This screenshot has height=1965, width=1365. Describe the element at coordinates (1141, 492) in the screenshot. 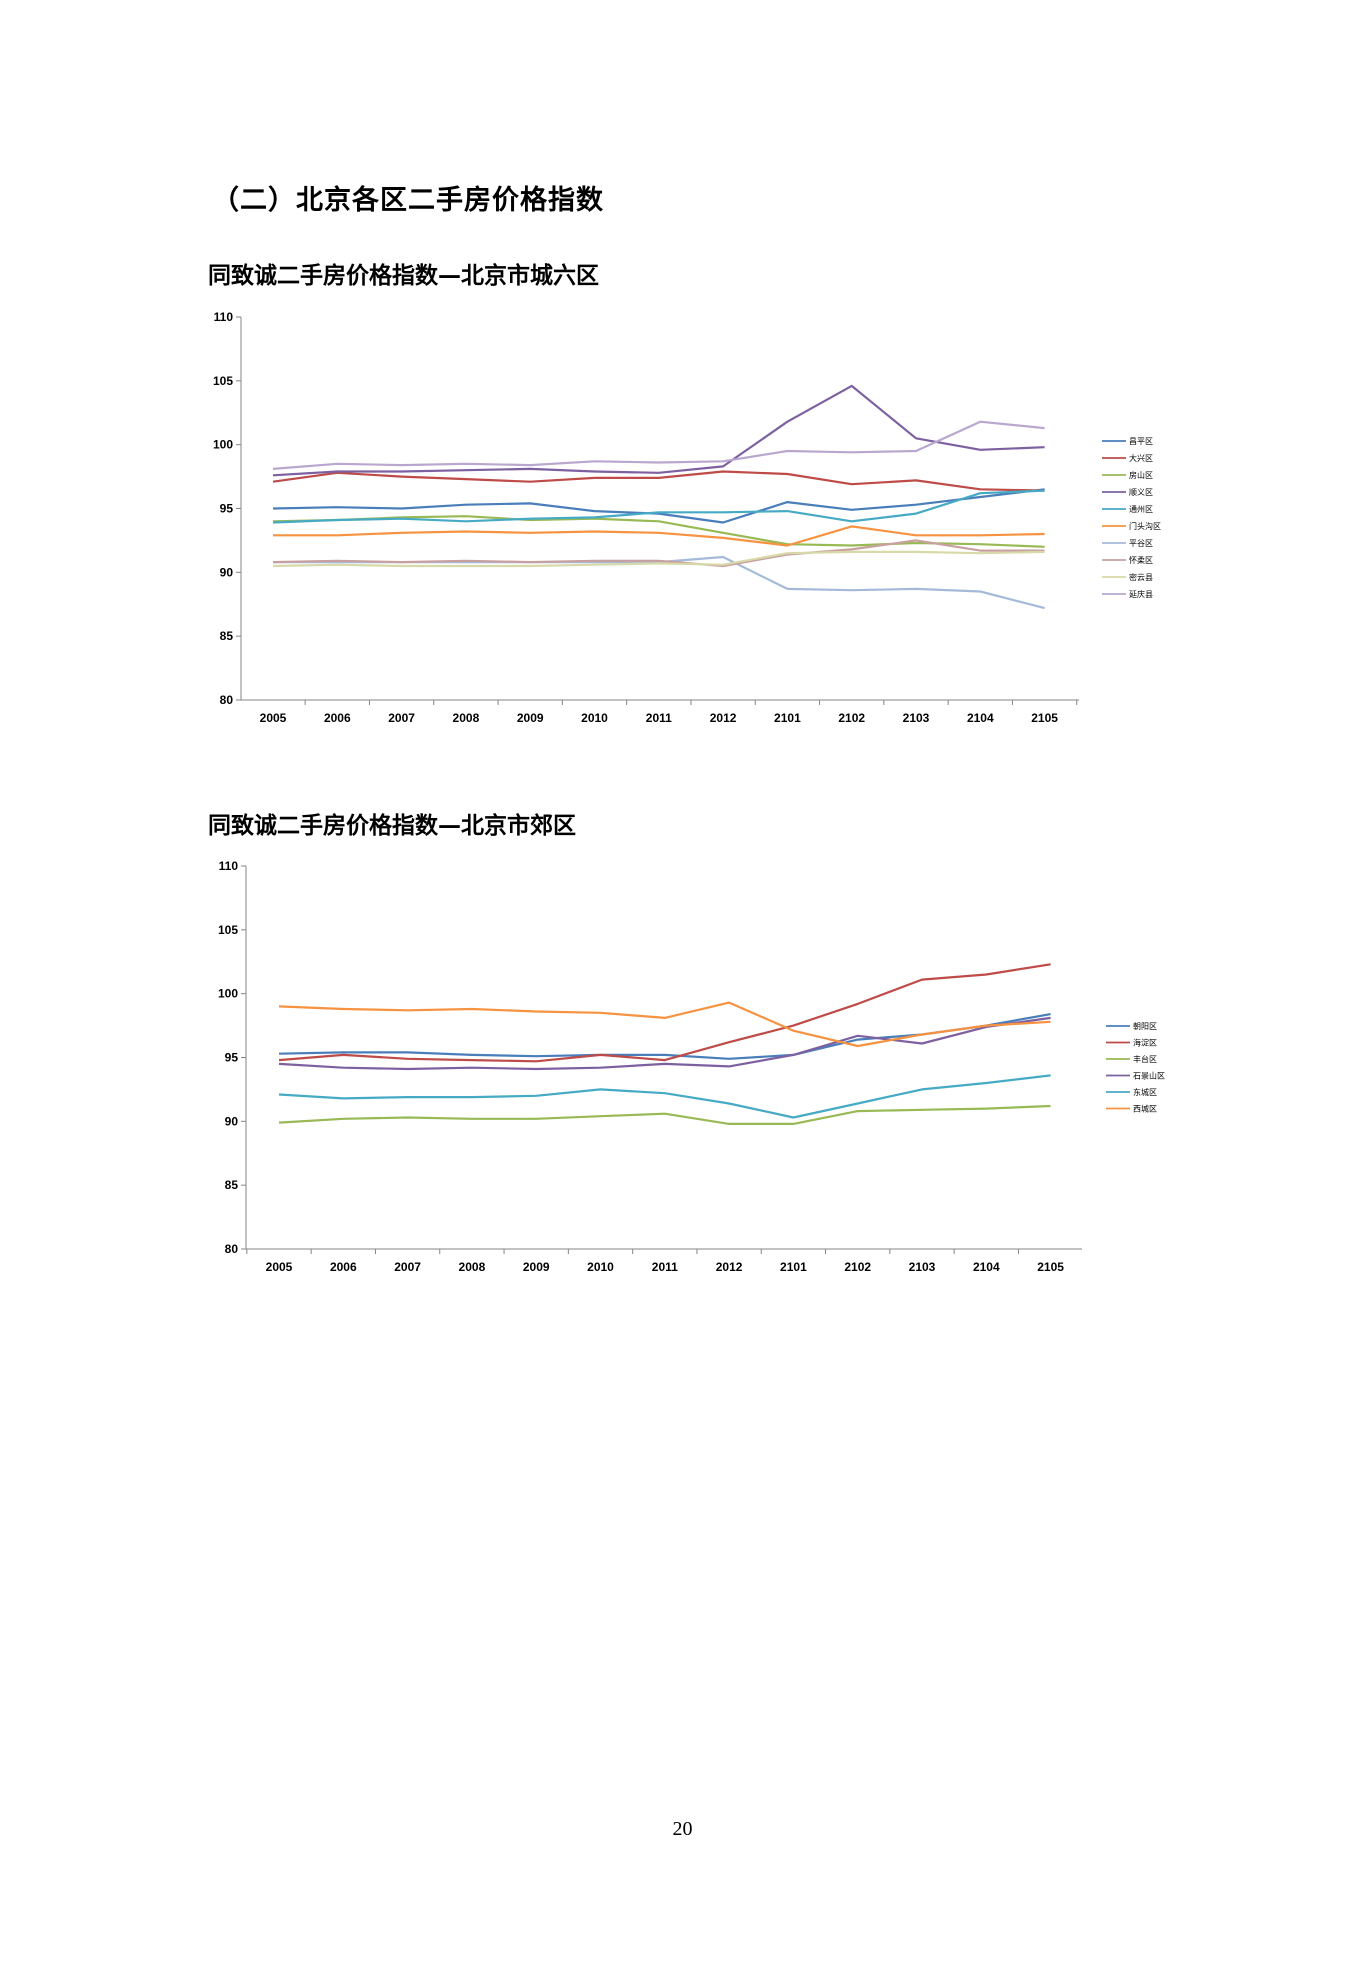

I see `chart1-legend-label: 顺义区` at that location.